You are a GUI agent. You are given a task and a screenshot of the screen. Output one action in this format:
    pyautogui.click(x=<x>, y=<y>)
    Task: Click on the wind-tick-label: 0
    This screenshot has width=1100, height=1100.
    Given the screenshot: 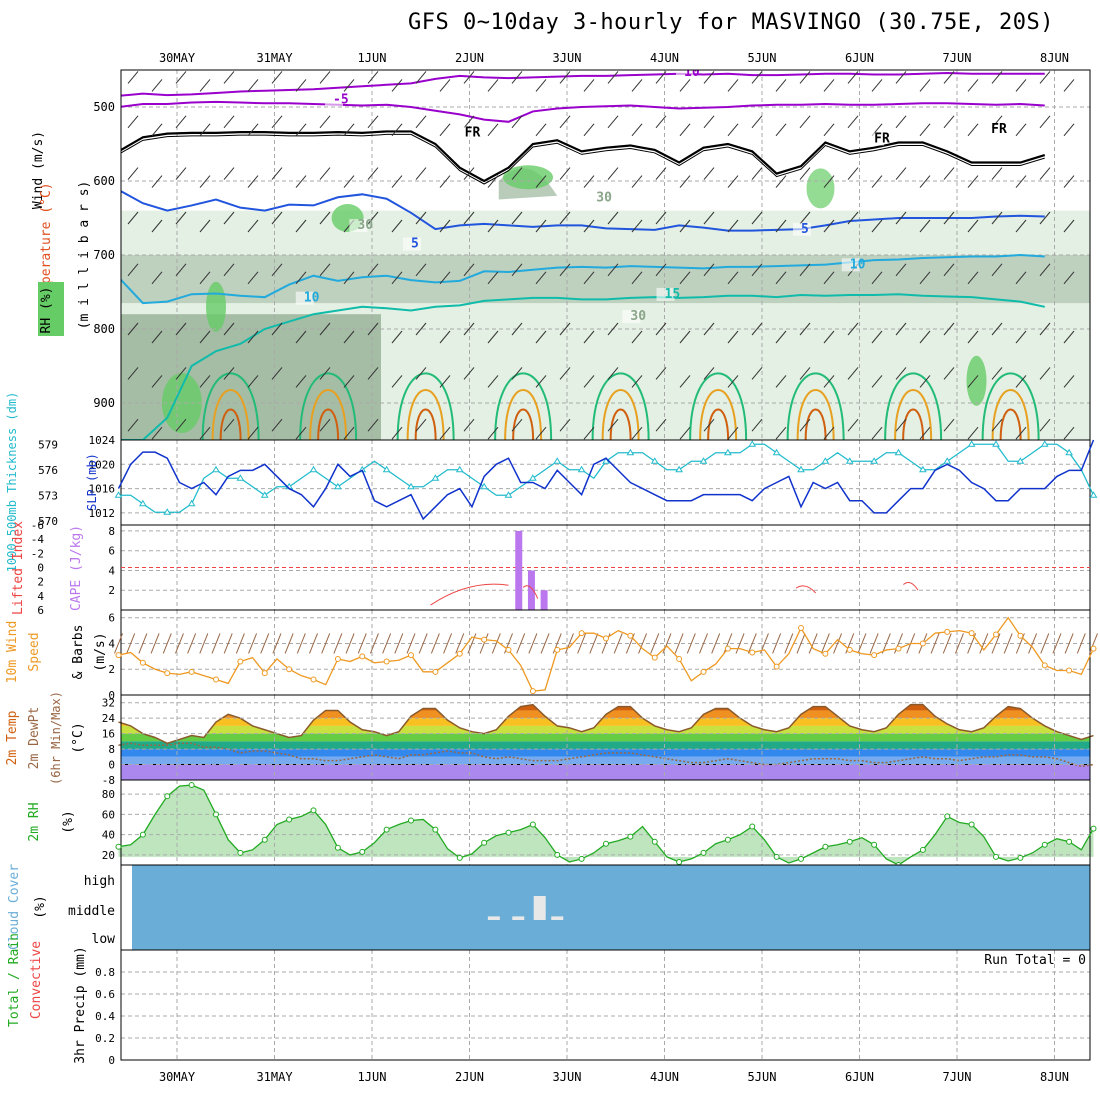 What is the action you would take?
    pyautogui.click(x=111, y=695)
    